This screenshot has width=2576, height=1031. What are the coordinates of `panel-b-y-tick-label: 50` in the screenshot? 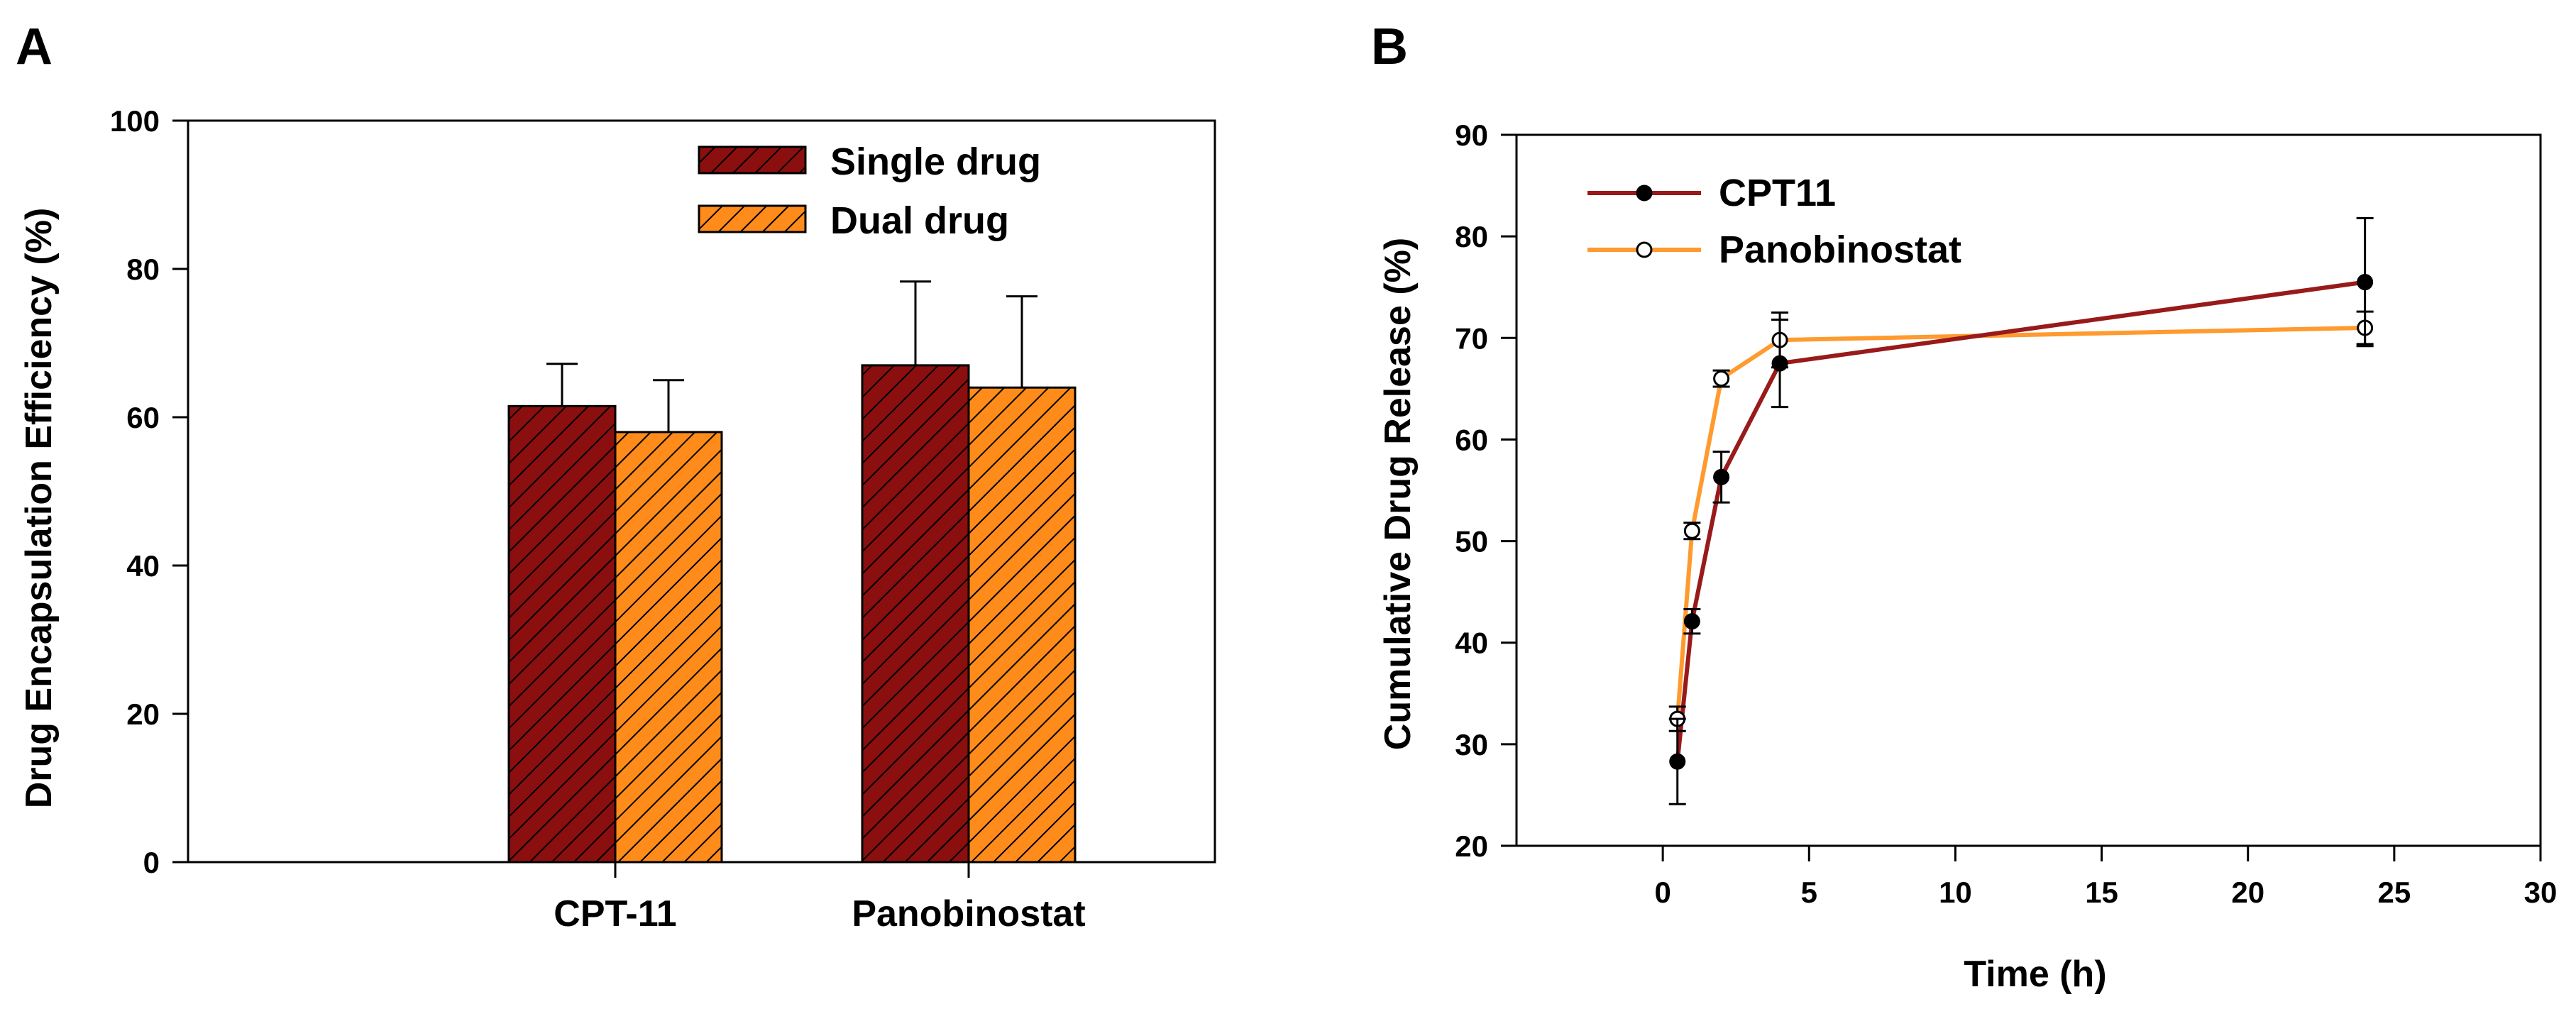 It's located at (1471, 542).